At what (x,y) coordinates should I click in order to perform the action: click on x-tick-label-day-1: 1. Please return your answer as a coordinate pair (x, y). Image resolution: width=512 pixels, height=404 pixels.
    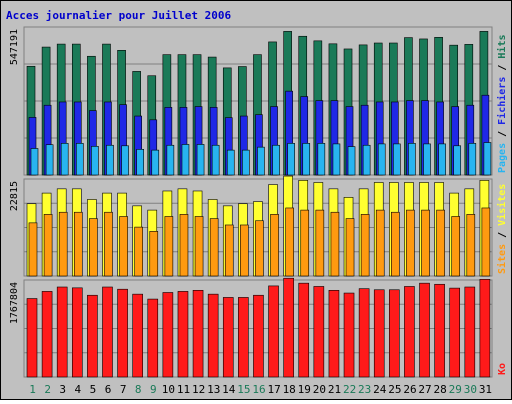
    Looking at the image, I should click on (32, 389).